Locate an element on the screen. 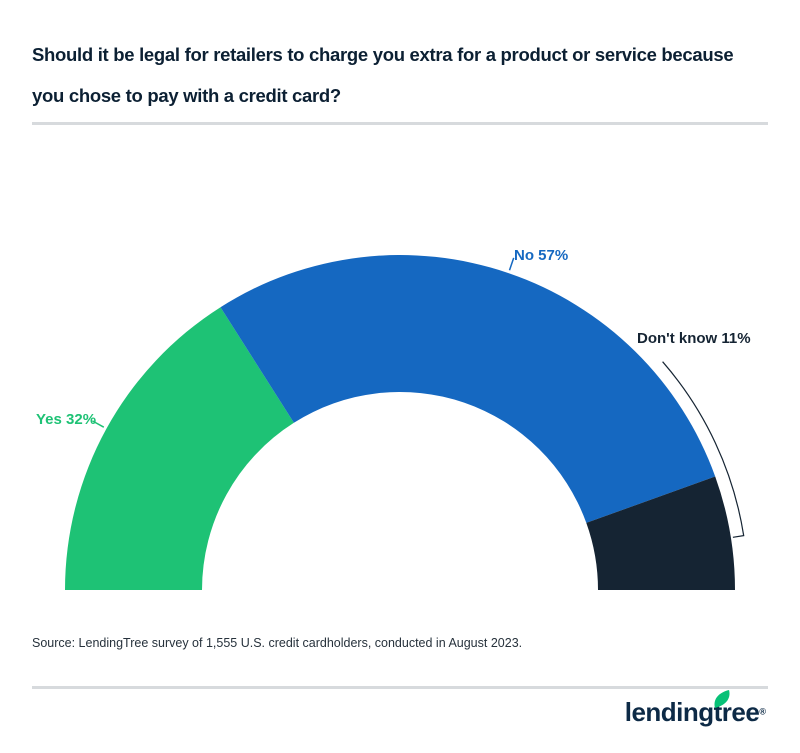 The height and width of the screenshot is (753, 800). segment-yes is located at coordinates (179, 448).